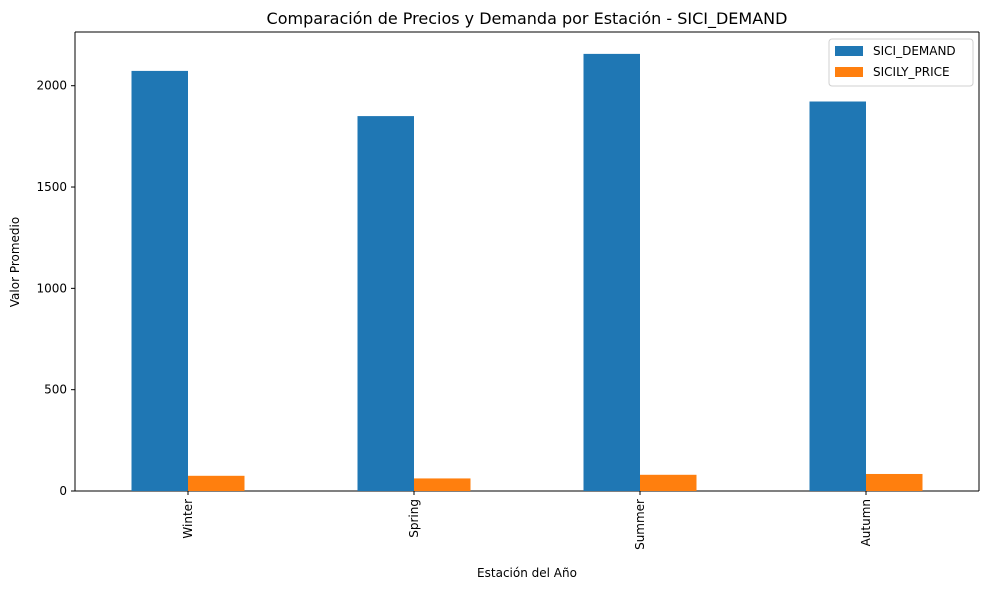 This screenshot has height=589, width=989. What do you see at coordinates (640, 524) in the screenshot?
I see `x-tick-label-summer: Summer` at bounding box center [640, 524].